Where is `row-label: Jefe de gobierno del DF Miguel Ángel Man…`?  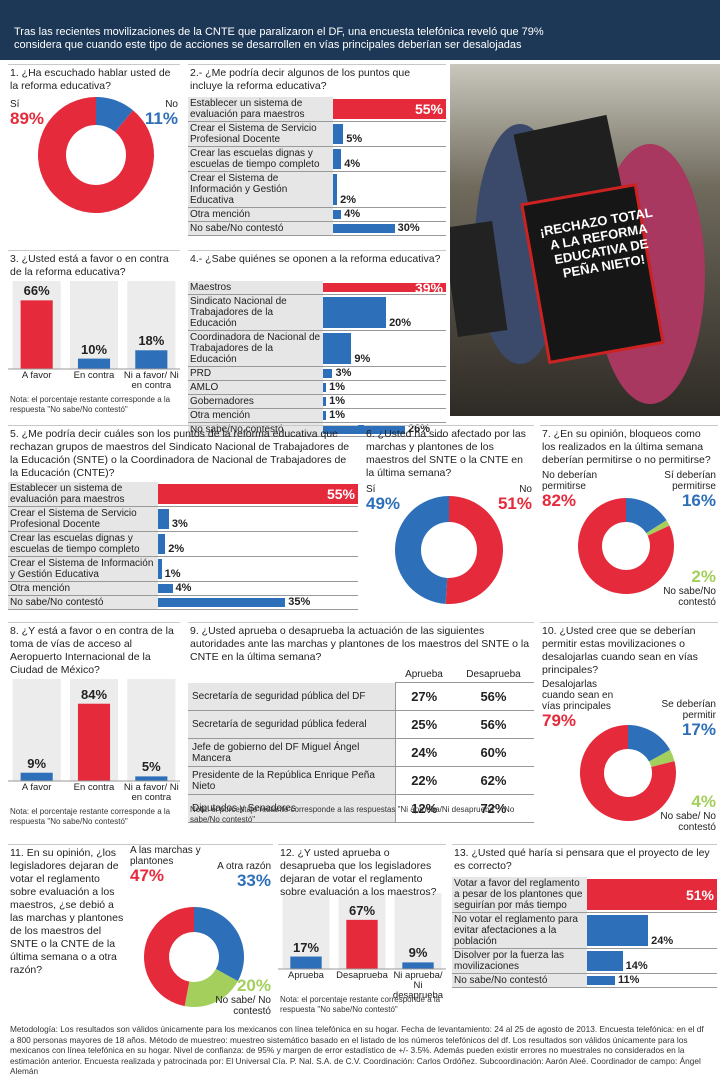 row-label: Jefe de gobierno del DF Miguel Ángel Man… is located at coordinates (292, 752).